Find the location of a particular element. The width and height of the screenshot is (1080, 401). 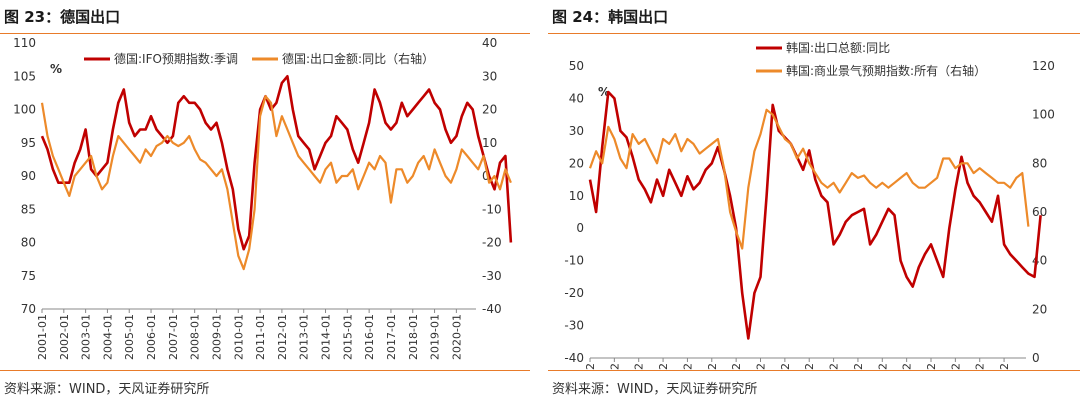

y-left-tick-label: 105 is located at coordinates (24, 76).